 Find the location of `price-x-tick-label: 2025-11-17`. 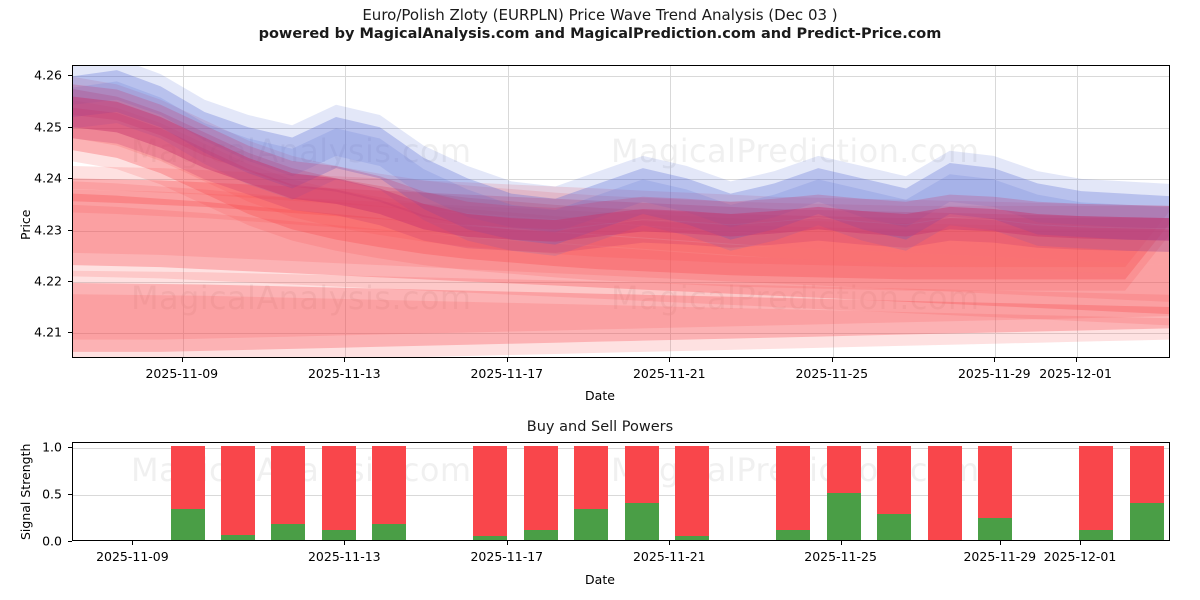

price-x-tick-label: 2025-11-17 is located at coordinates (507, 373).